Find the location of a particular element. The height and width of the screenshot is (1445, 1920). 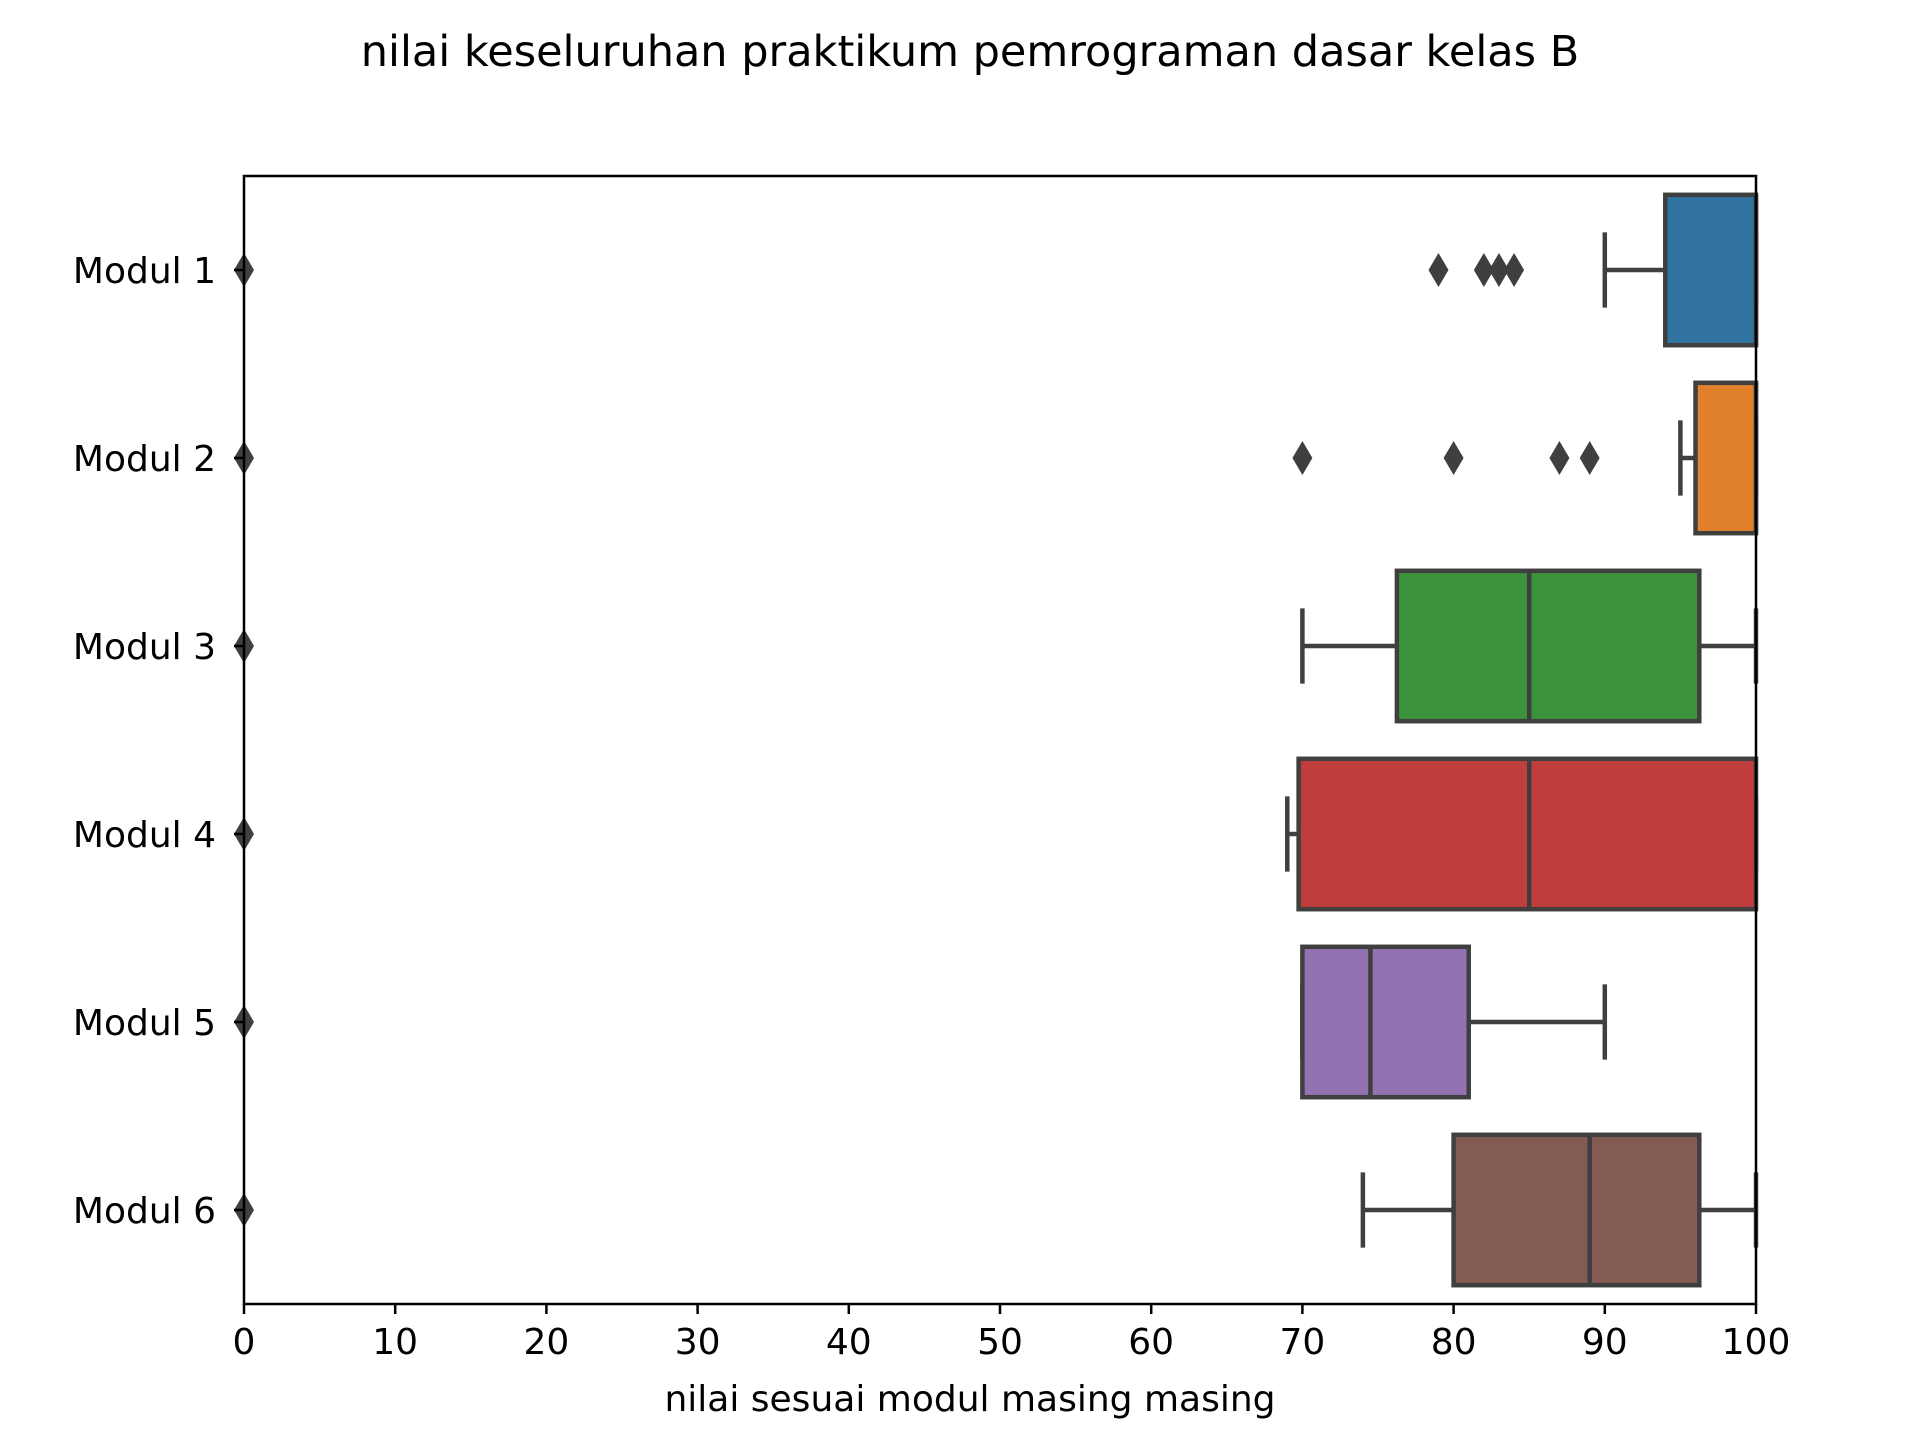

x-tick-label: 0 is located at coordinates (244, 1342).